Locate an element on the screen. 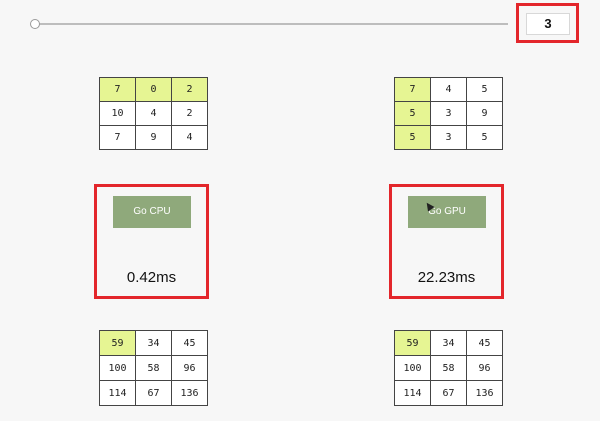 The width and height of the screenshot is (600, 421). size-slider is located at coordinates (269, 24).